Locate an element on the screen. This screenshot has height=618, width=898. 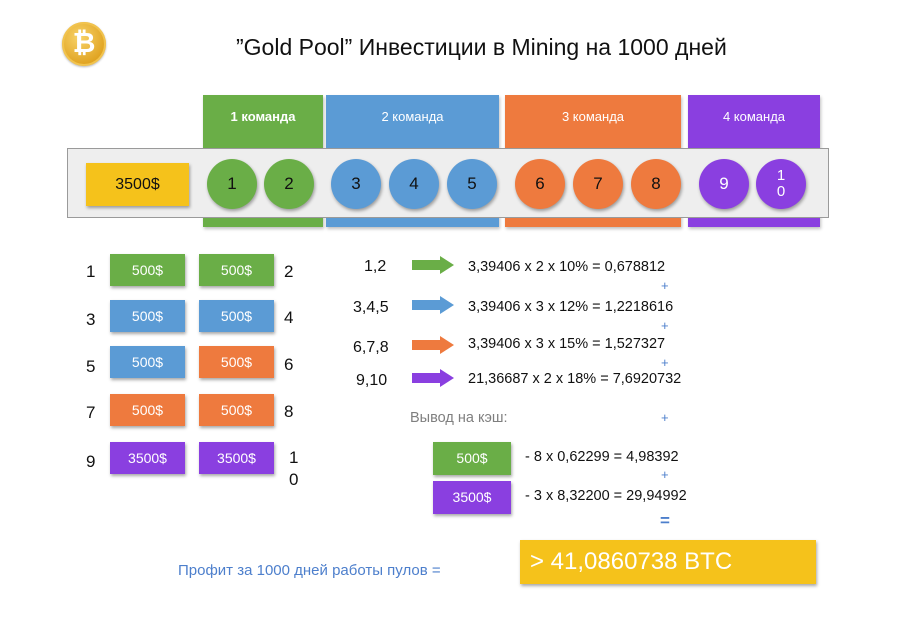
profit-label: Профит за 1000 дней работы пулов = is located at coordinates (309, 570).